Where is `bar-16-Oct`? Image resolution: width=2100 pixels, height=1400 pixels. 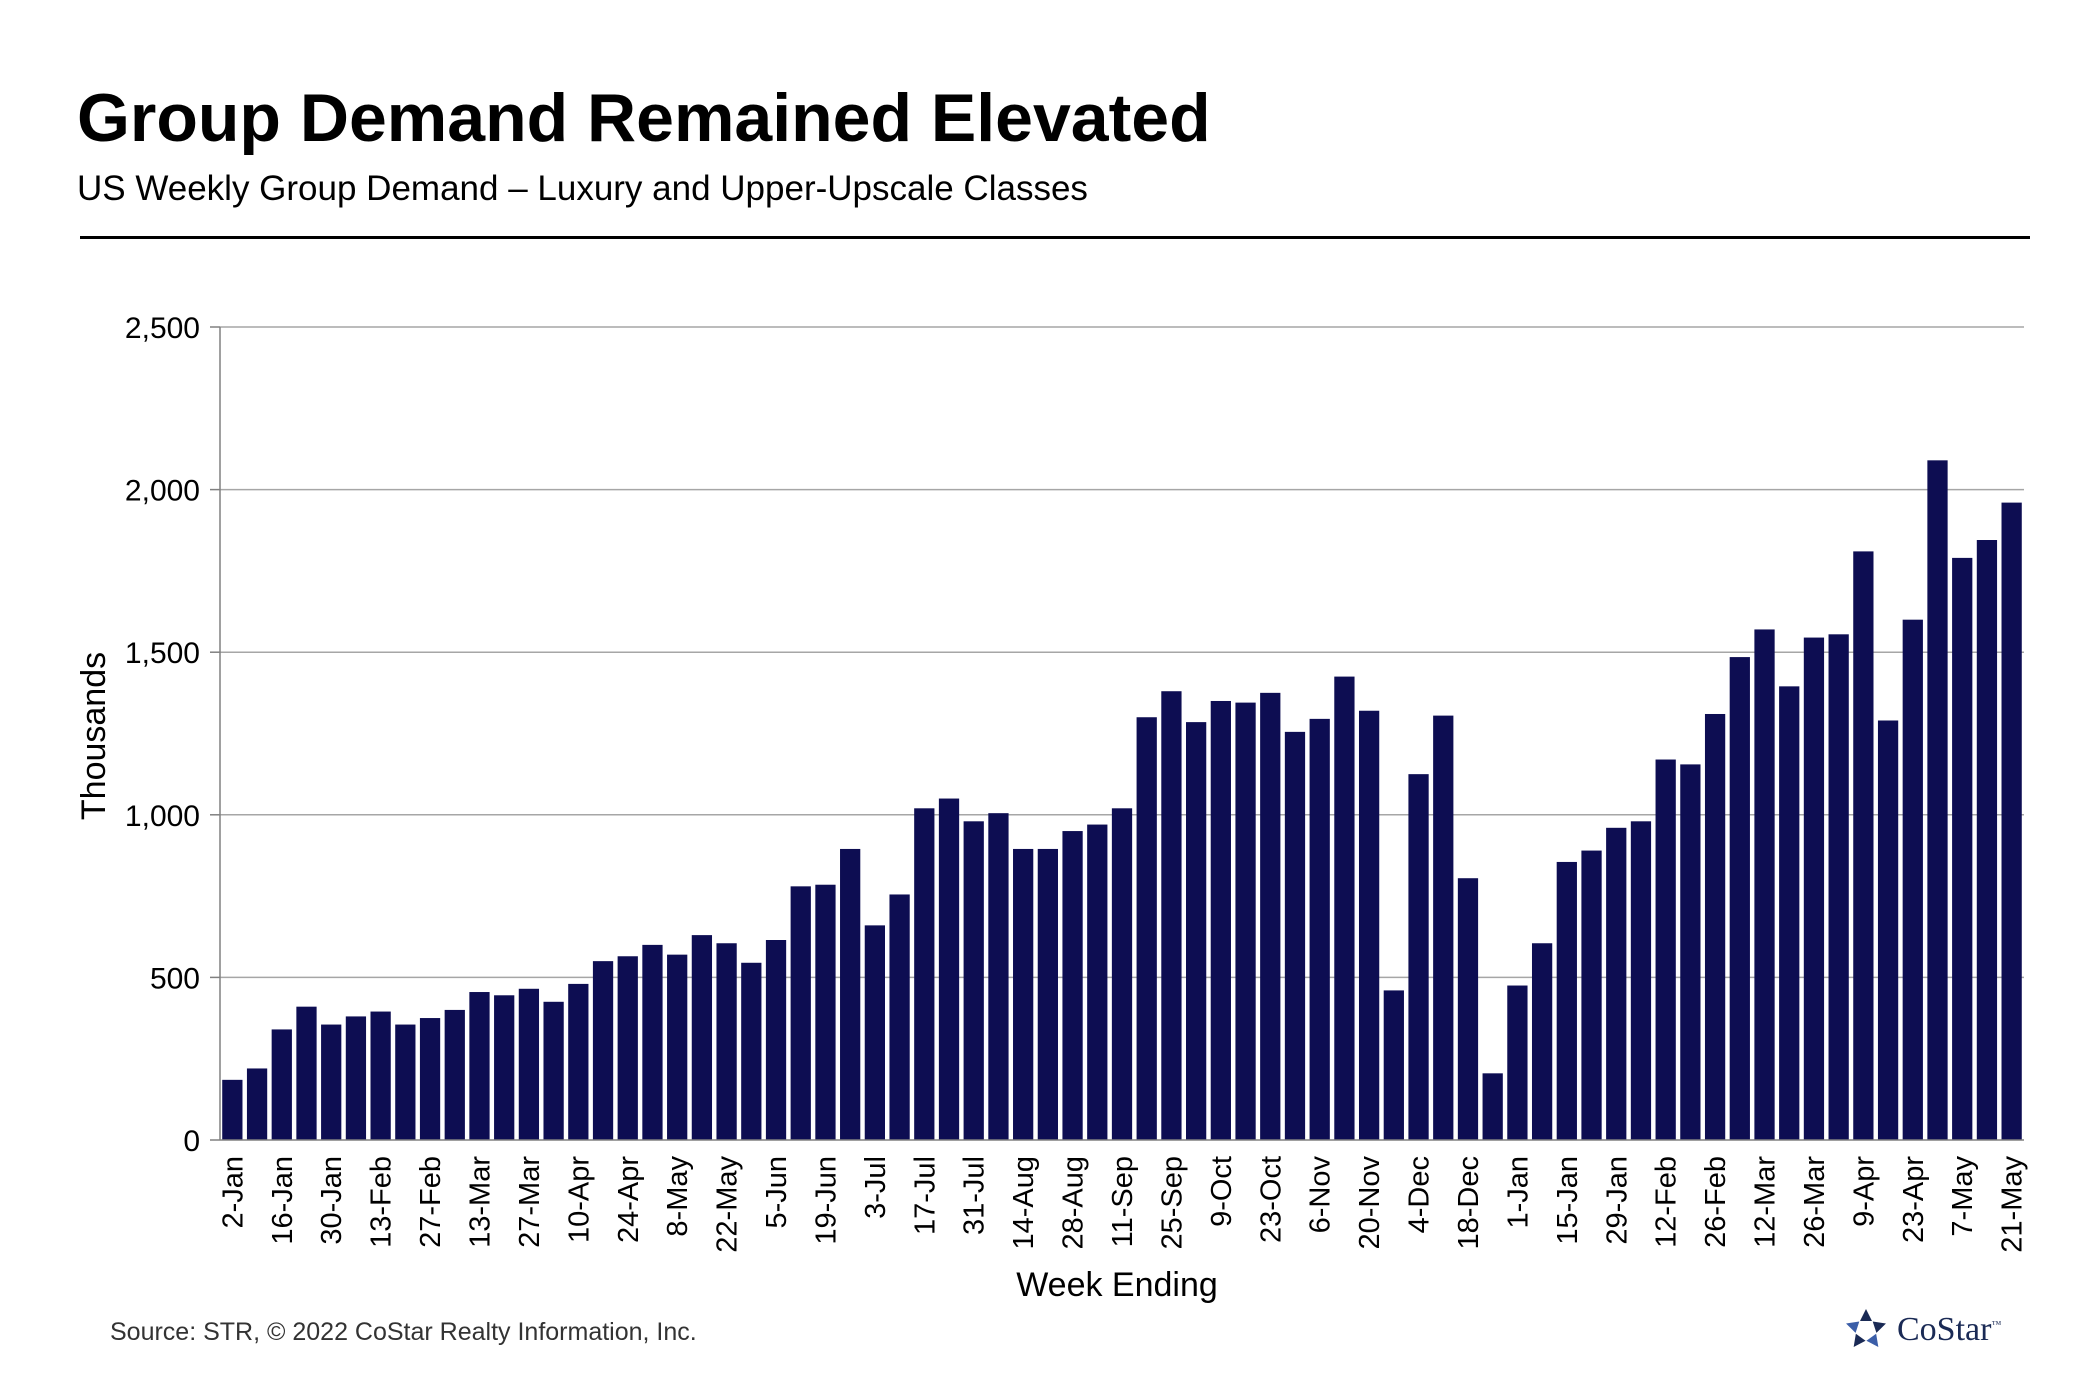
bar-16-Oct is located at coordinates (1245, 921).